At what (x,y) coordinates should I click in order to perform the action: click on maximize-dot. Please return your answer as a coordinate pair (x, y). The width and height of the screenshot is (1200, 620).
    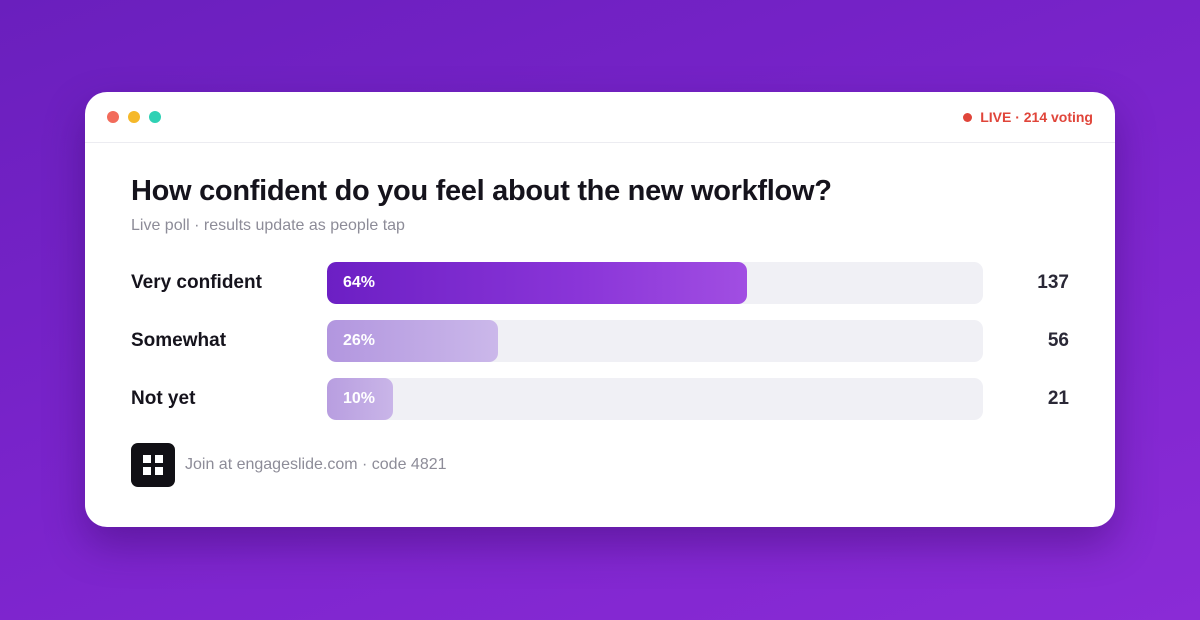
    Looking at the image, I should click on (155, 117).